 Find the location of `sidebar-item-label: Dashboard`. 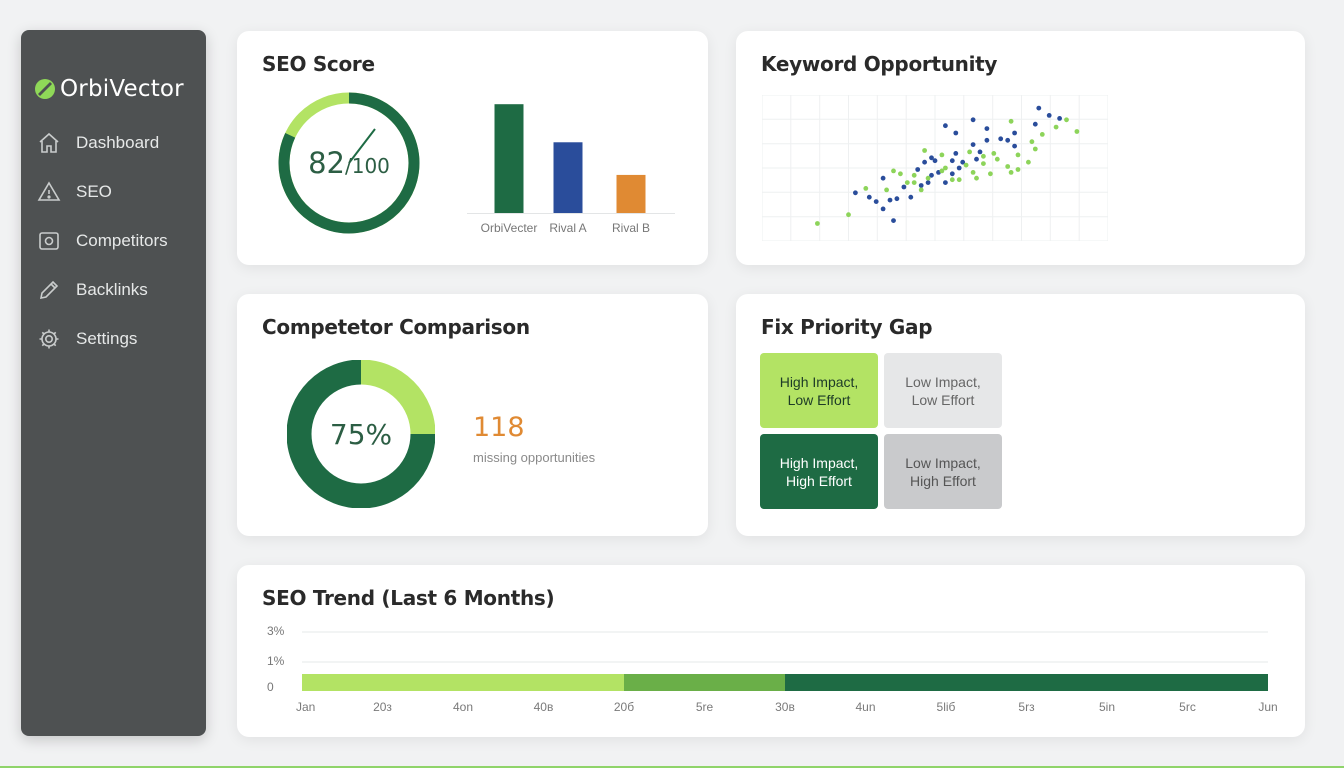

sidebar-item-label: Dashboard is located at coordinates (118, 142).